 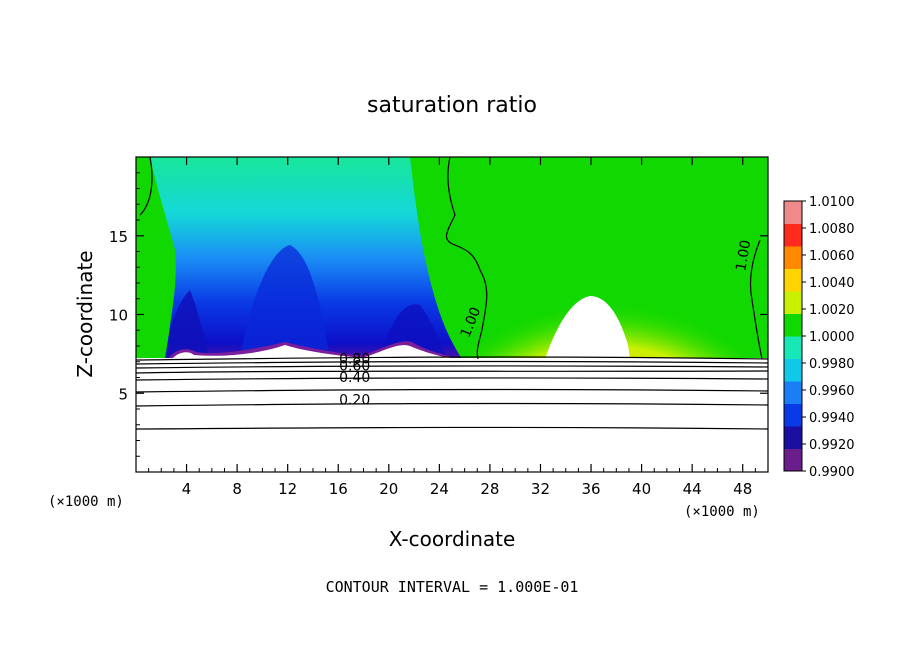 What do you see at coordinates (722, 512) in the screenshot?
I see `x-unit-right: (×1000 m)` at bounding box center [722, 512].